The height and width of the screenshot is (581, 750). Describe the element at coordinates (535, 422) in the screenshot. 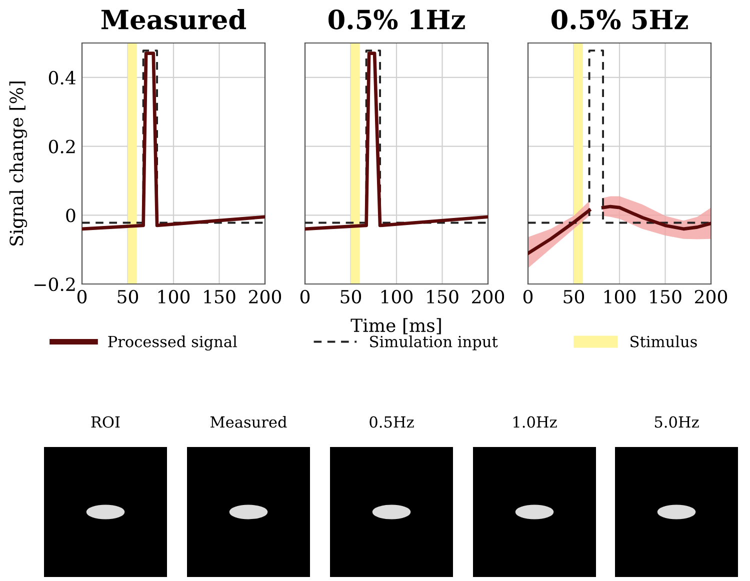

I see `text: 1.0Hz` at that location.